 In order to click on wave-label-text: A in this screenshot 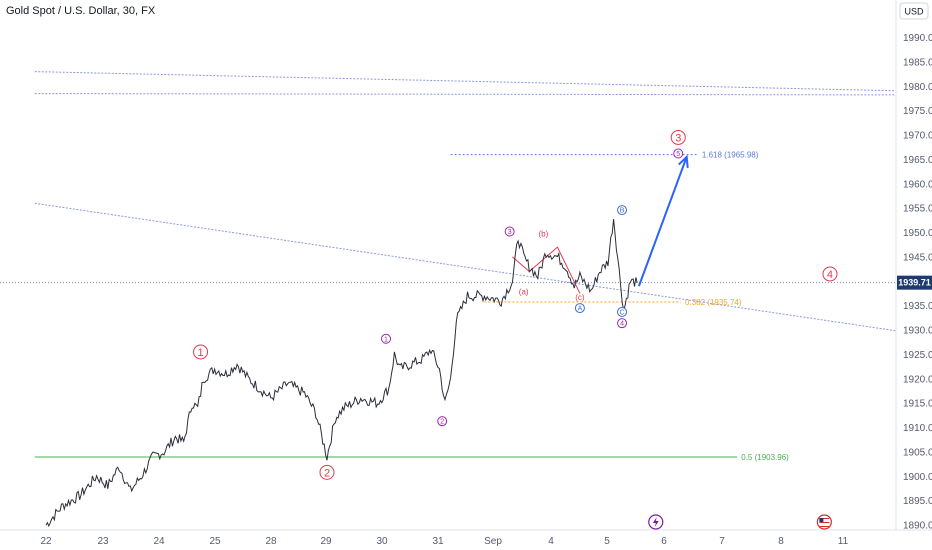, I will do `click(580, 309)`.